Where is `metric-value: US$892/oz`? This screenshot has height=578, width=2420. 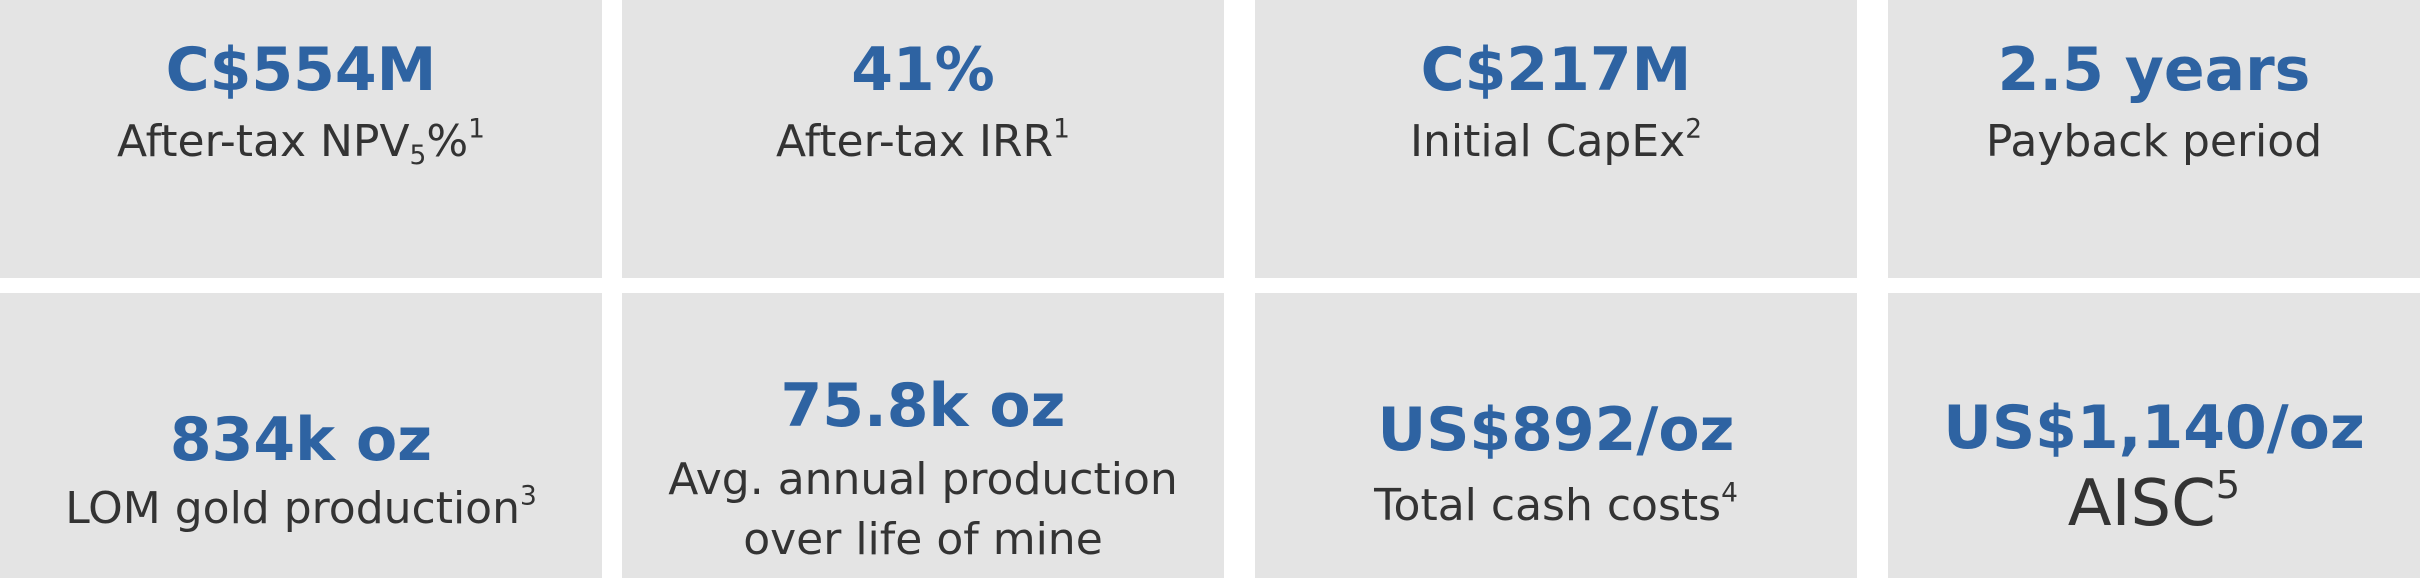 metric-value: US$892/oz is located at coordinates (1556, 430).